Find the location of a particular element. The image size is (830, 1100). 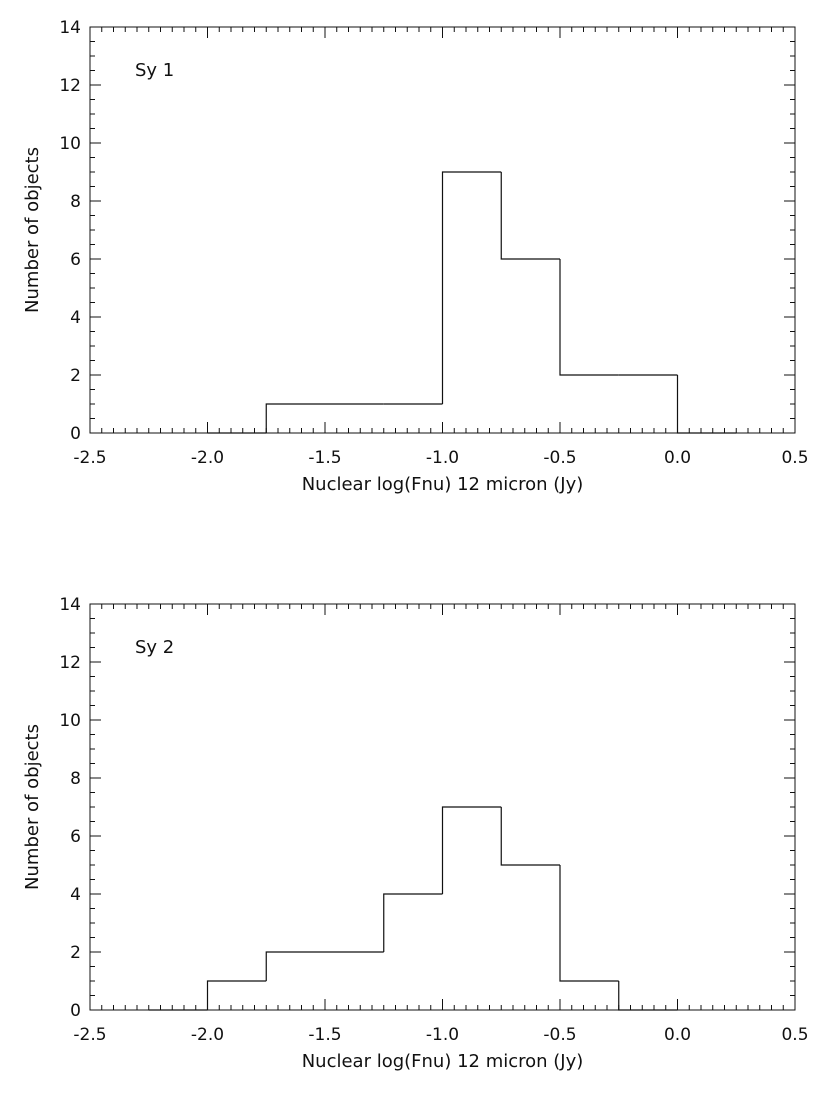

panel-annotation: Sy 2 is located at coordinates (154, 647).